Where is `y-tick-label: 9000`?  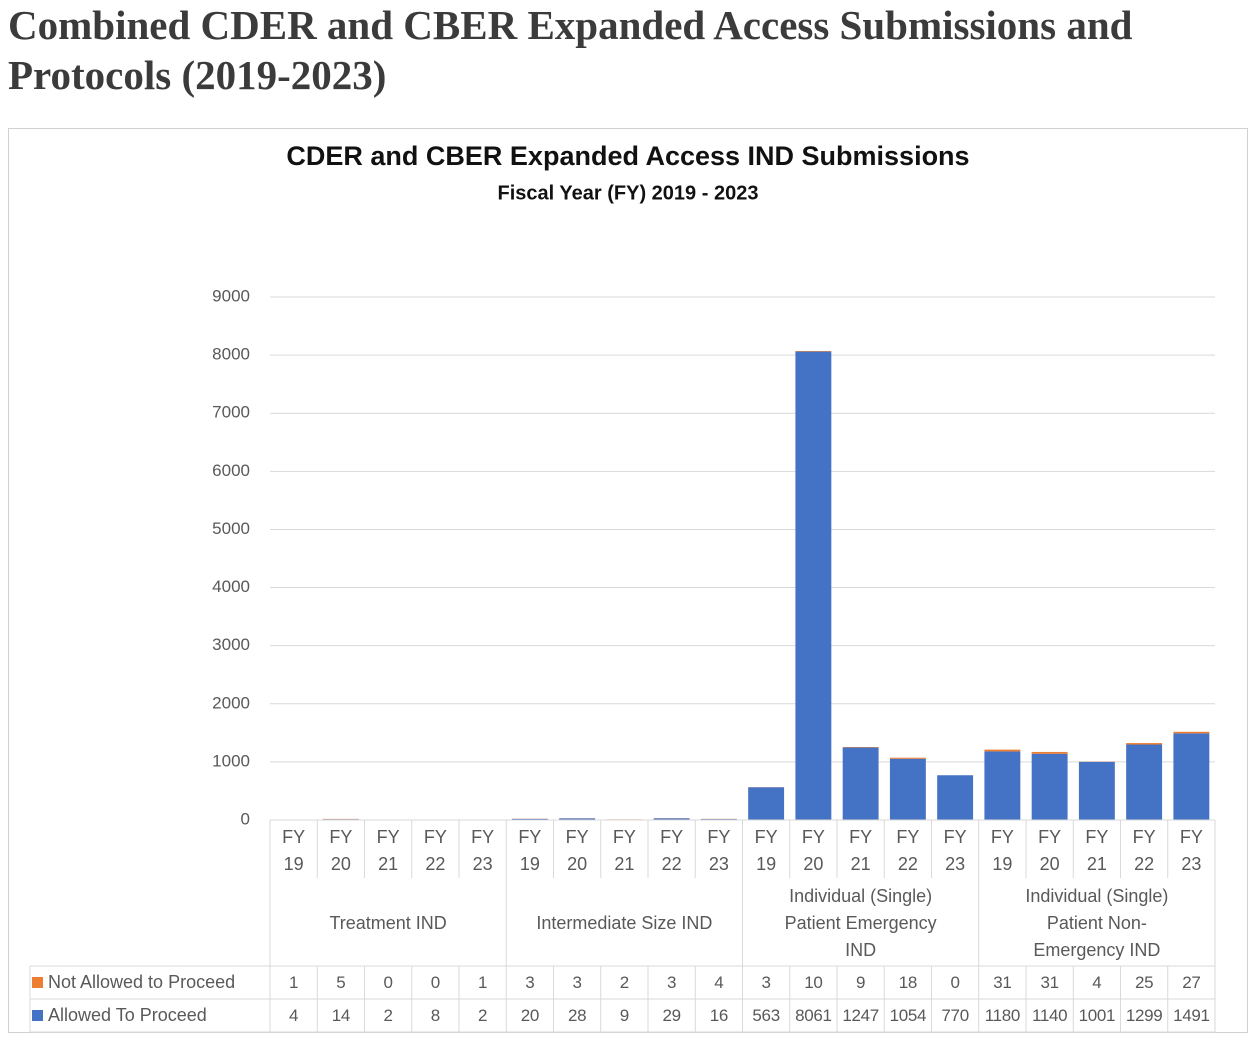
y-tick-label: 9000 is located at coordinates (231, 295).